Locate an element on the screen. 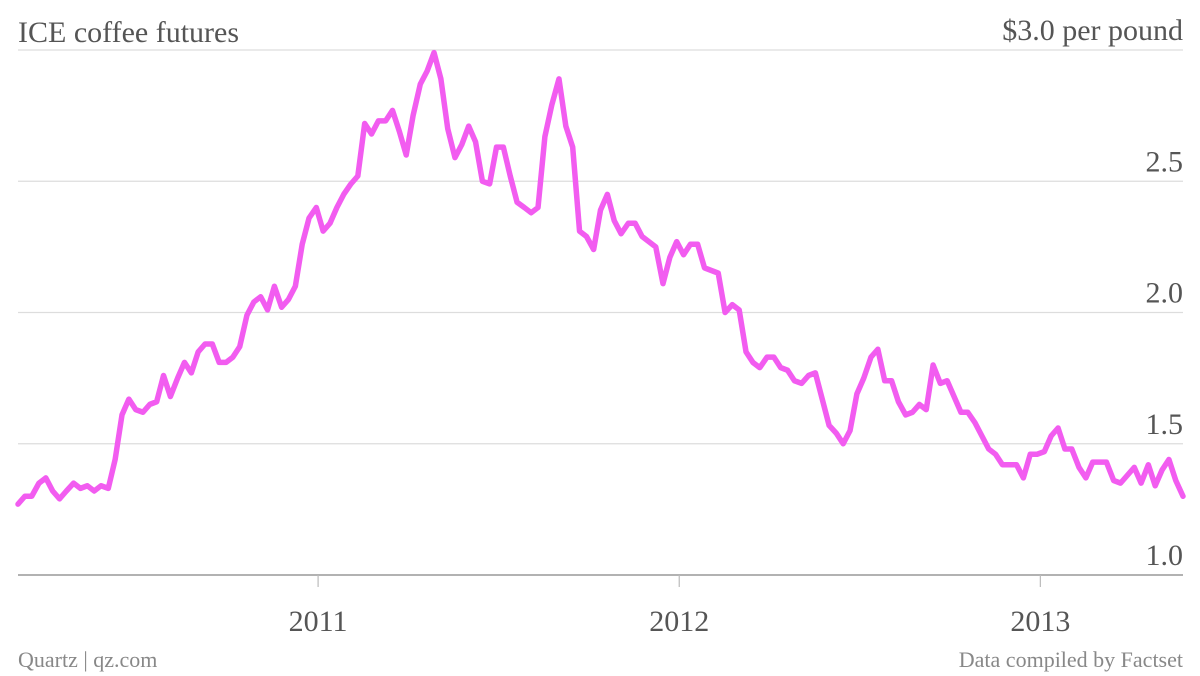  y-tick-label: 2.0 is located at coordinates (1165, 293).